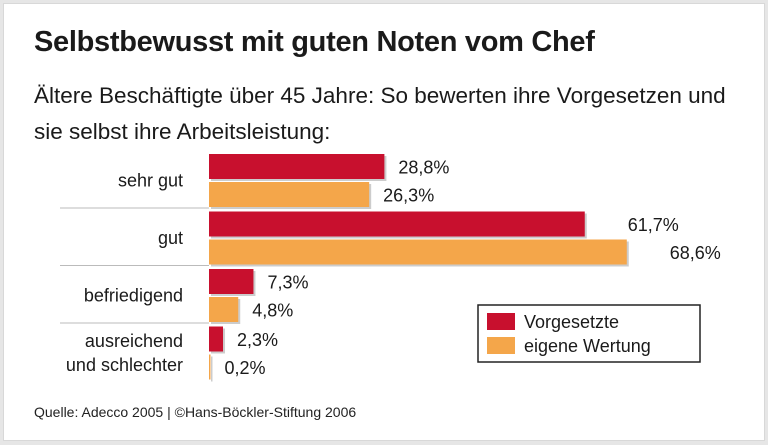 The width and height of the screenshot is (768, 445). What do you see at coordinates (408, 196) in the screenshot?
I see `data-label: 26,3%` at bounding box center [408, 196].